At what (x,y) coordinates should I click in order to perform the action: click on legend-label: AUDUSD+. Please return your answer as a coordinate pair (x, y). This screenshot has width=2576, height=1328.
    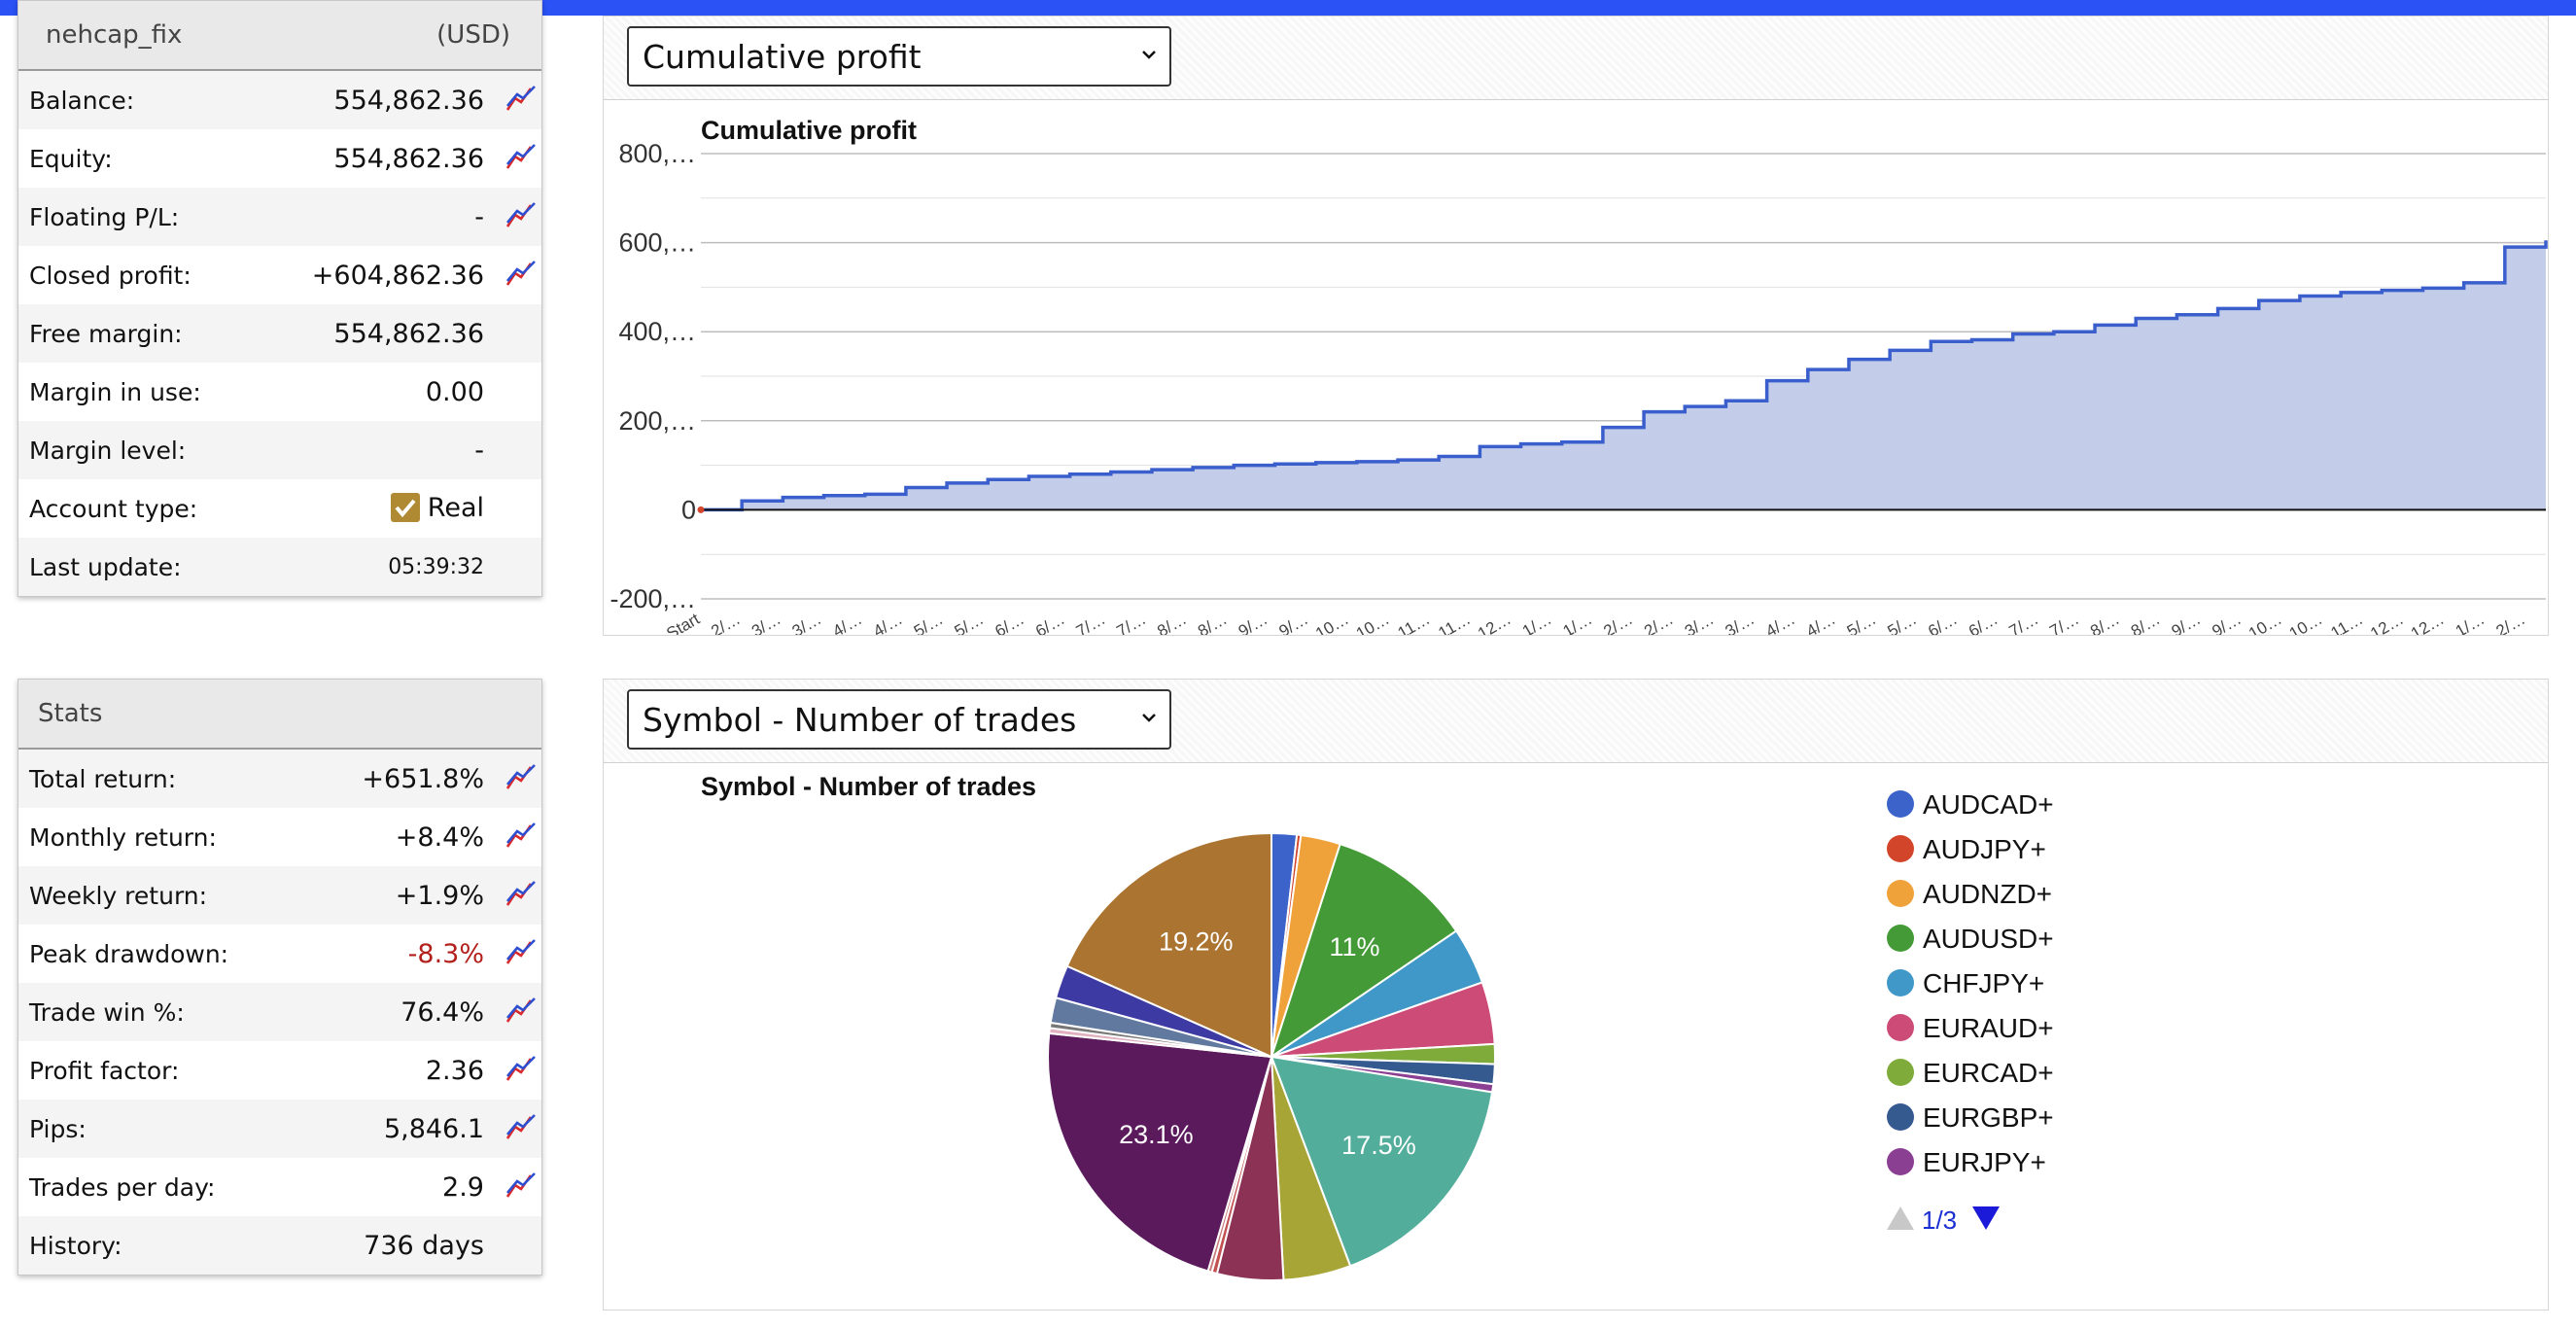
    Looking at the image, I should click on (1988, 939).